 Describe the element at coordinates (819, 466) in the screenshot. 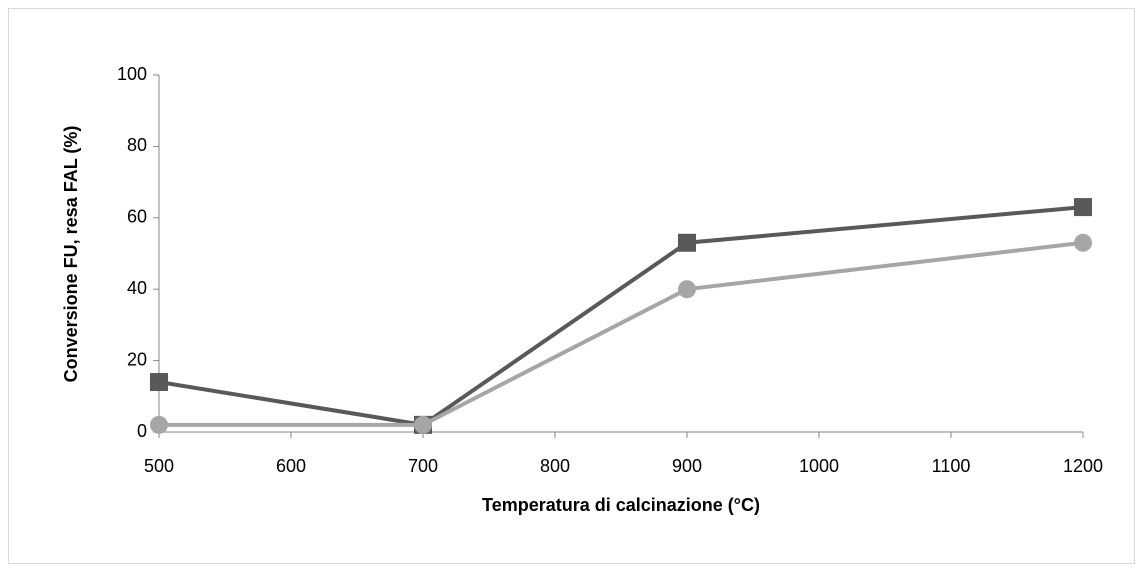

I see `x-tick-label: 1000` at that location.